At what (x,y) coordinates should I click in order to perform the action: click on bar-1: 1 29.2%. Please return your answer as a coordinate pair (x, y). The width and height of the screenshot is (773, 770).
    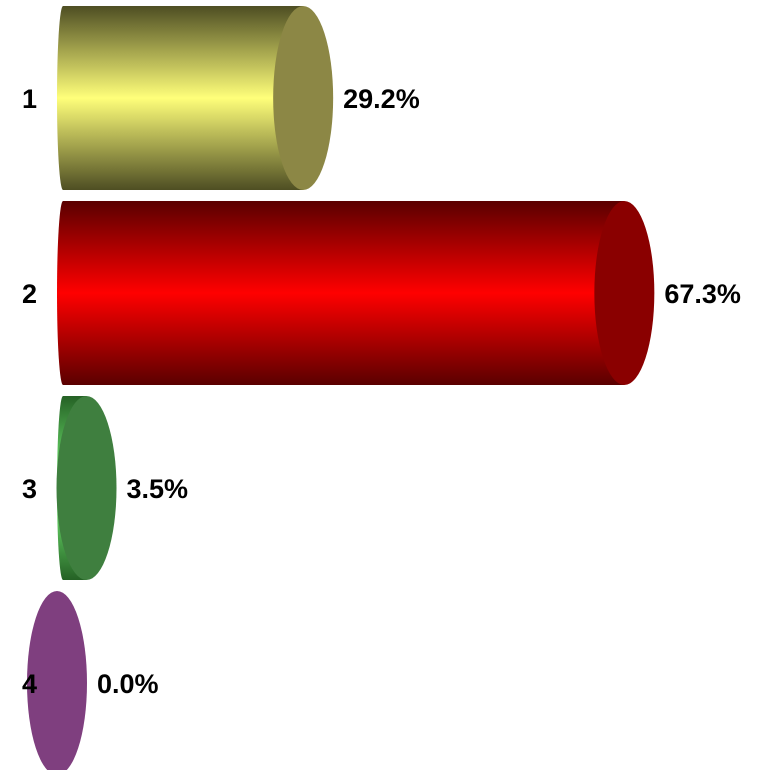
    Looking at the image, I should click on (221, 98).